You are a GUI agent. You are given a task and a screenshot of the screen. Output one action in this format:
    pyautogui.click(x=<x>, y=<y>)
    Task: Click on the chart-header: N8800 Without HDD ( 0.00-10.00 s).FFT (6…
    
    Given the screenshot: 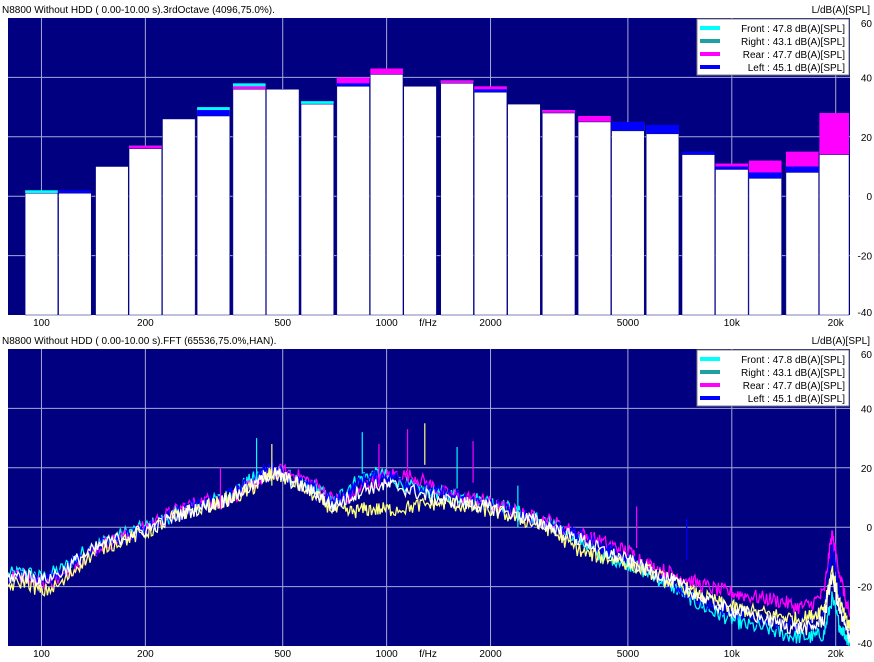 What is the action you would take?
    pyautogui.click(x=437, y=342)
    